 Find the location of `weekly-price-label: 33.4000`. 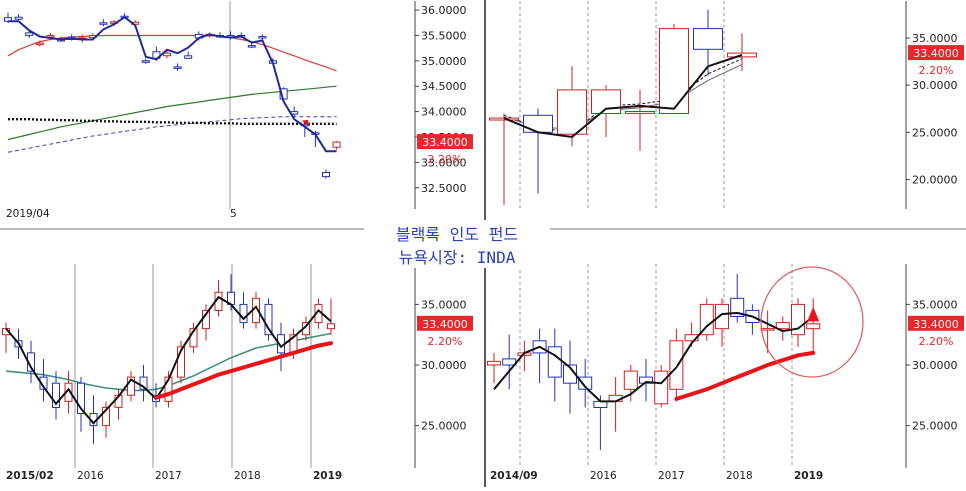

weekly-price-label: 33.4000 is located at coordinates (445, 324).